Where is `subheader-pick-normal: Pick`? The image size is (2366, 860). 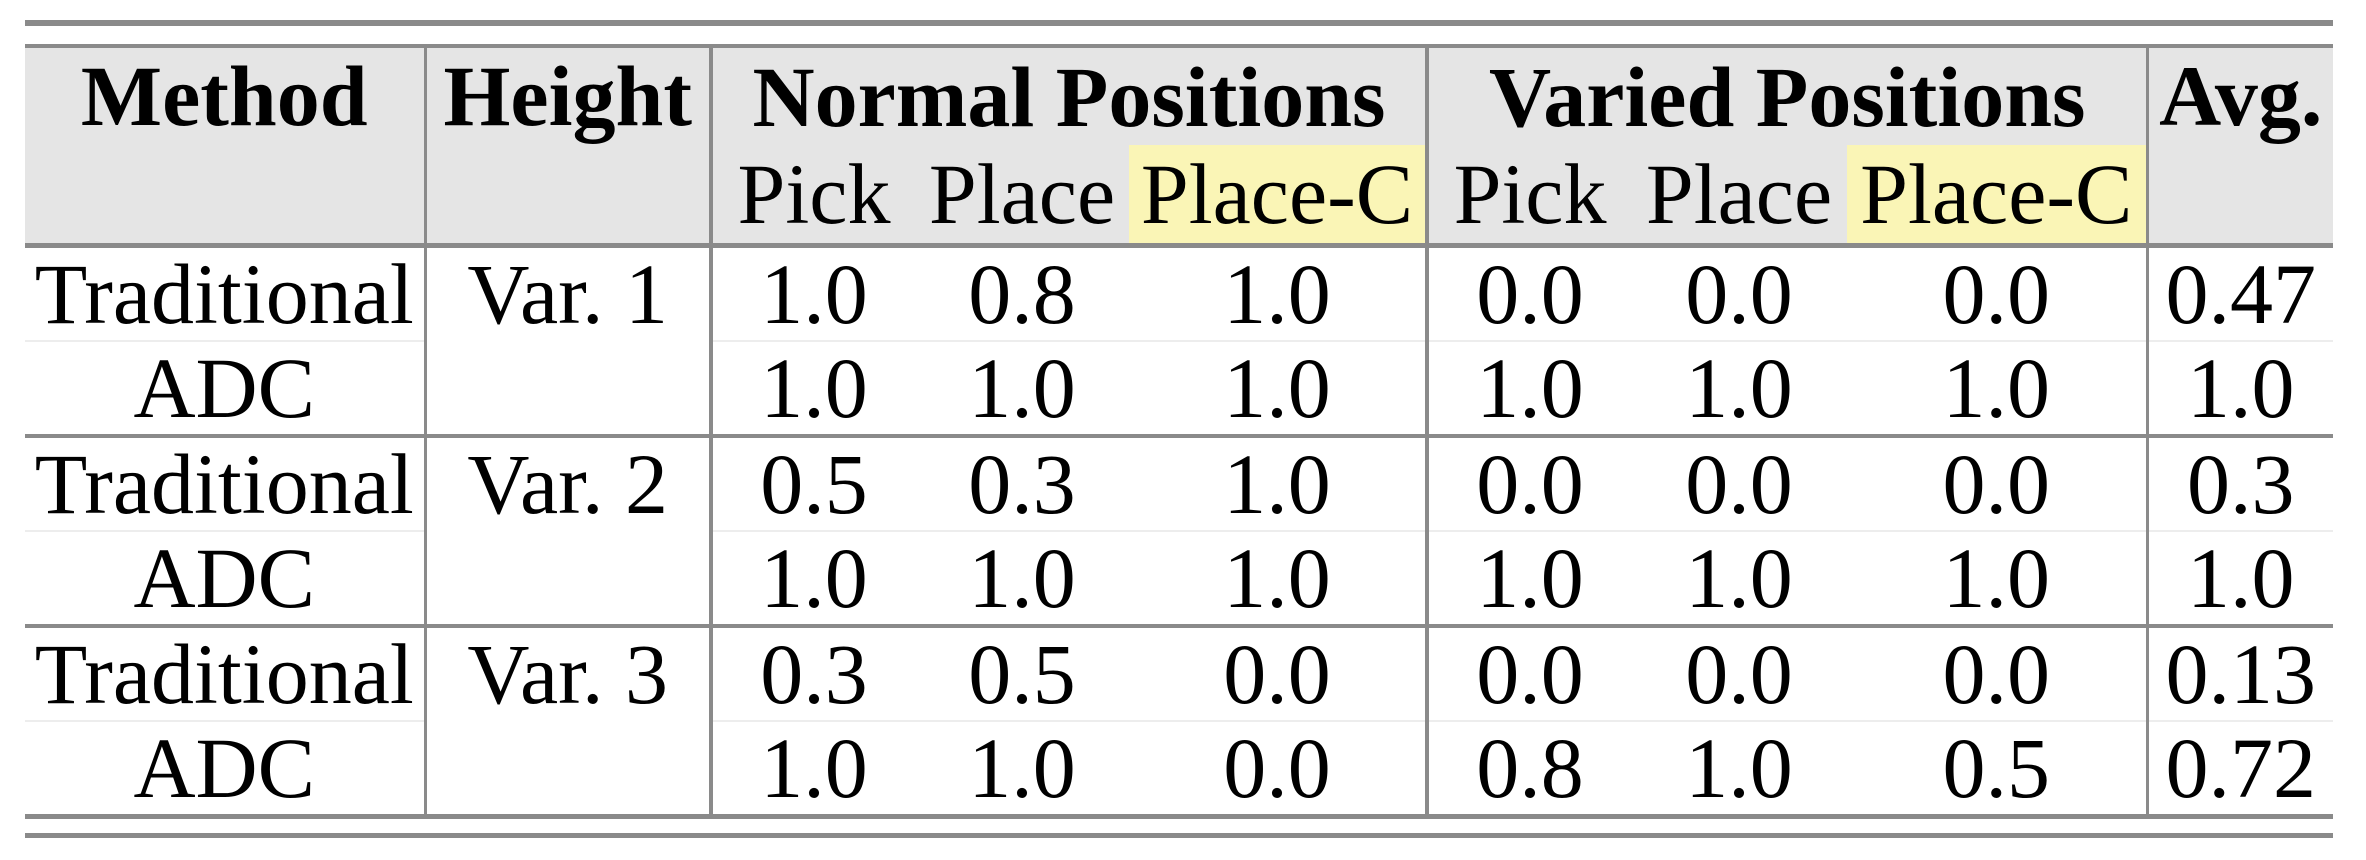 subheader-pick-normal: Pick is located at coordinates (813, 196).